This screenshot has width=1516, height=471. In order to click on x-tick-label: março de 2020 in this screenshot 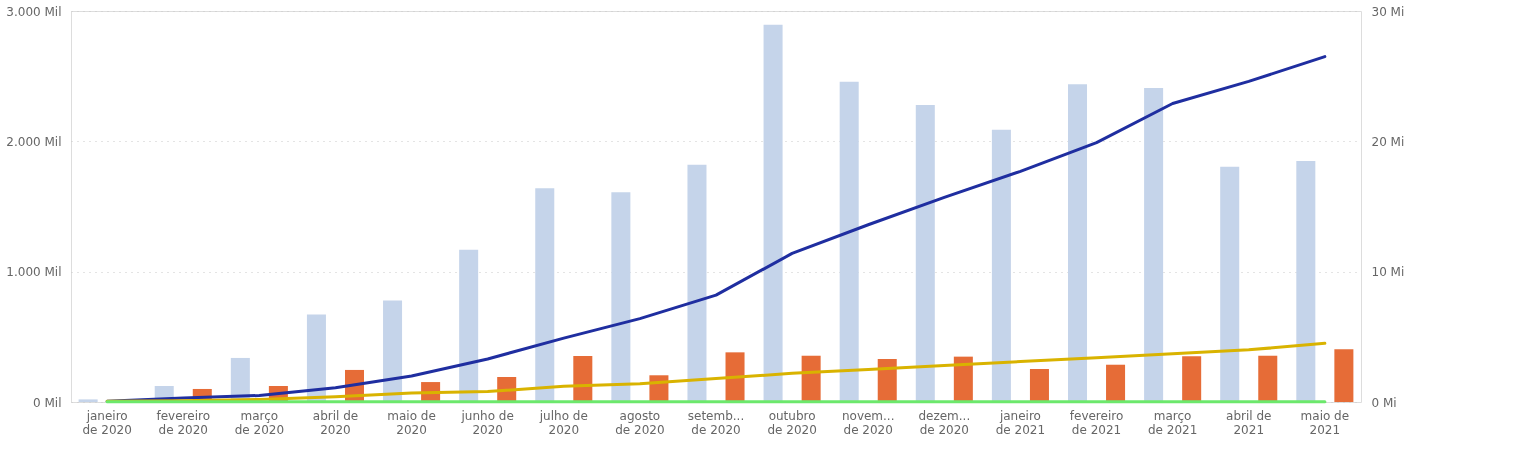, I will do `click(259, 422)`.